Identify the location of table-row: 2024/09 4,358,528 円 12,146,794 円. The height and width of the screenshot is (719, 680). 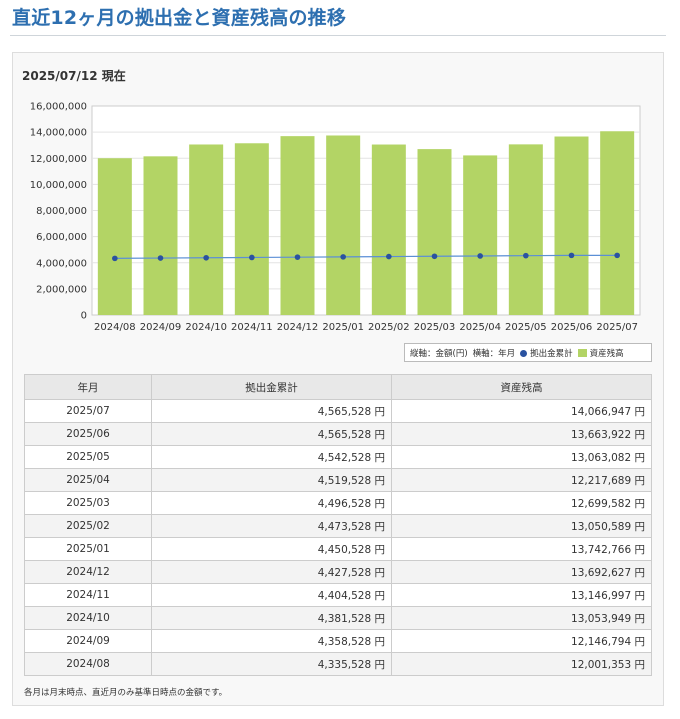
(338, 641).